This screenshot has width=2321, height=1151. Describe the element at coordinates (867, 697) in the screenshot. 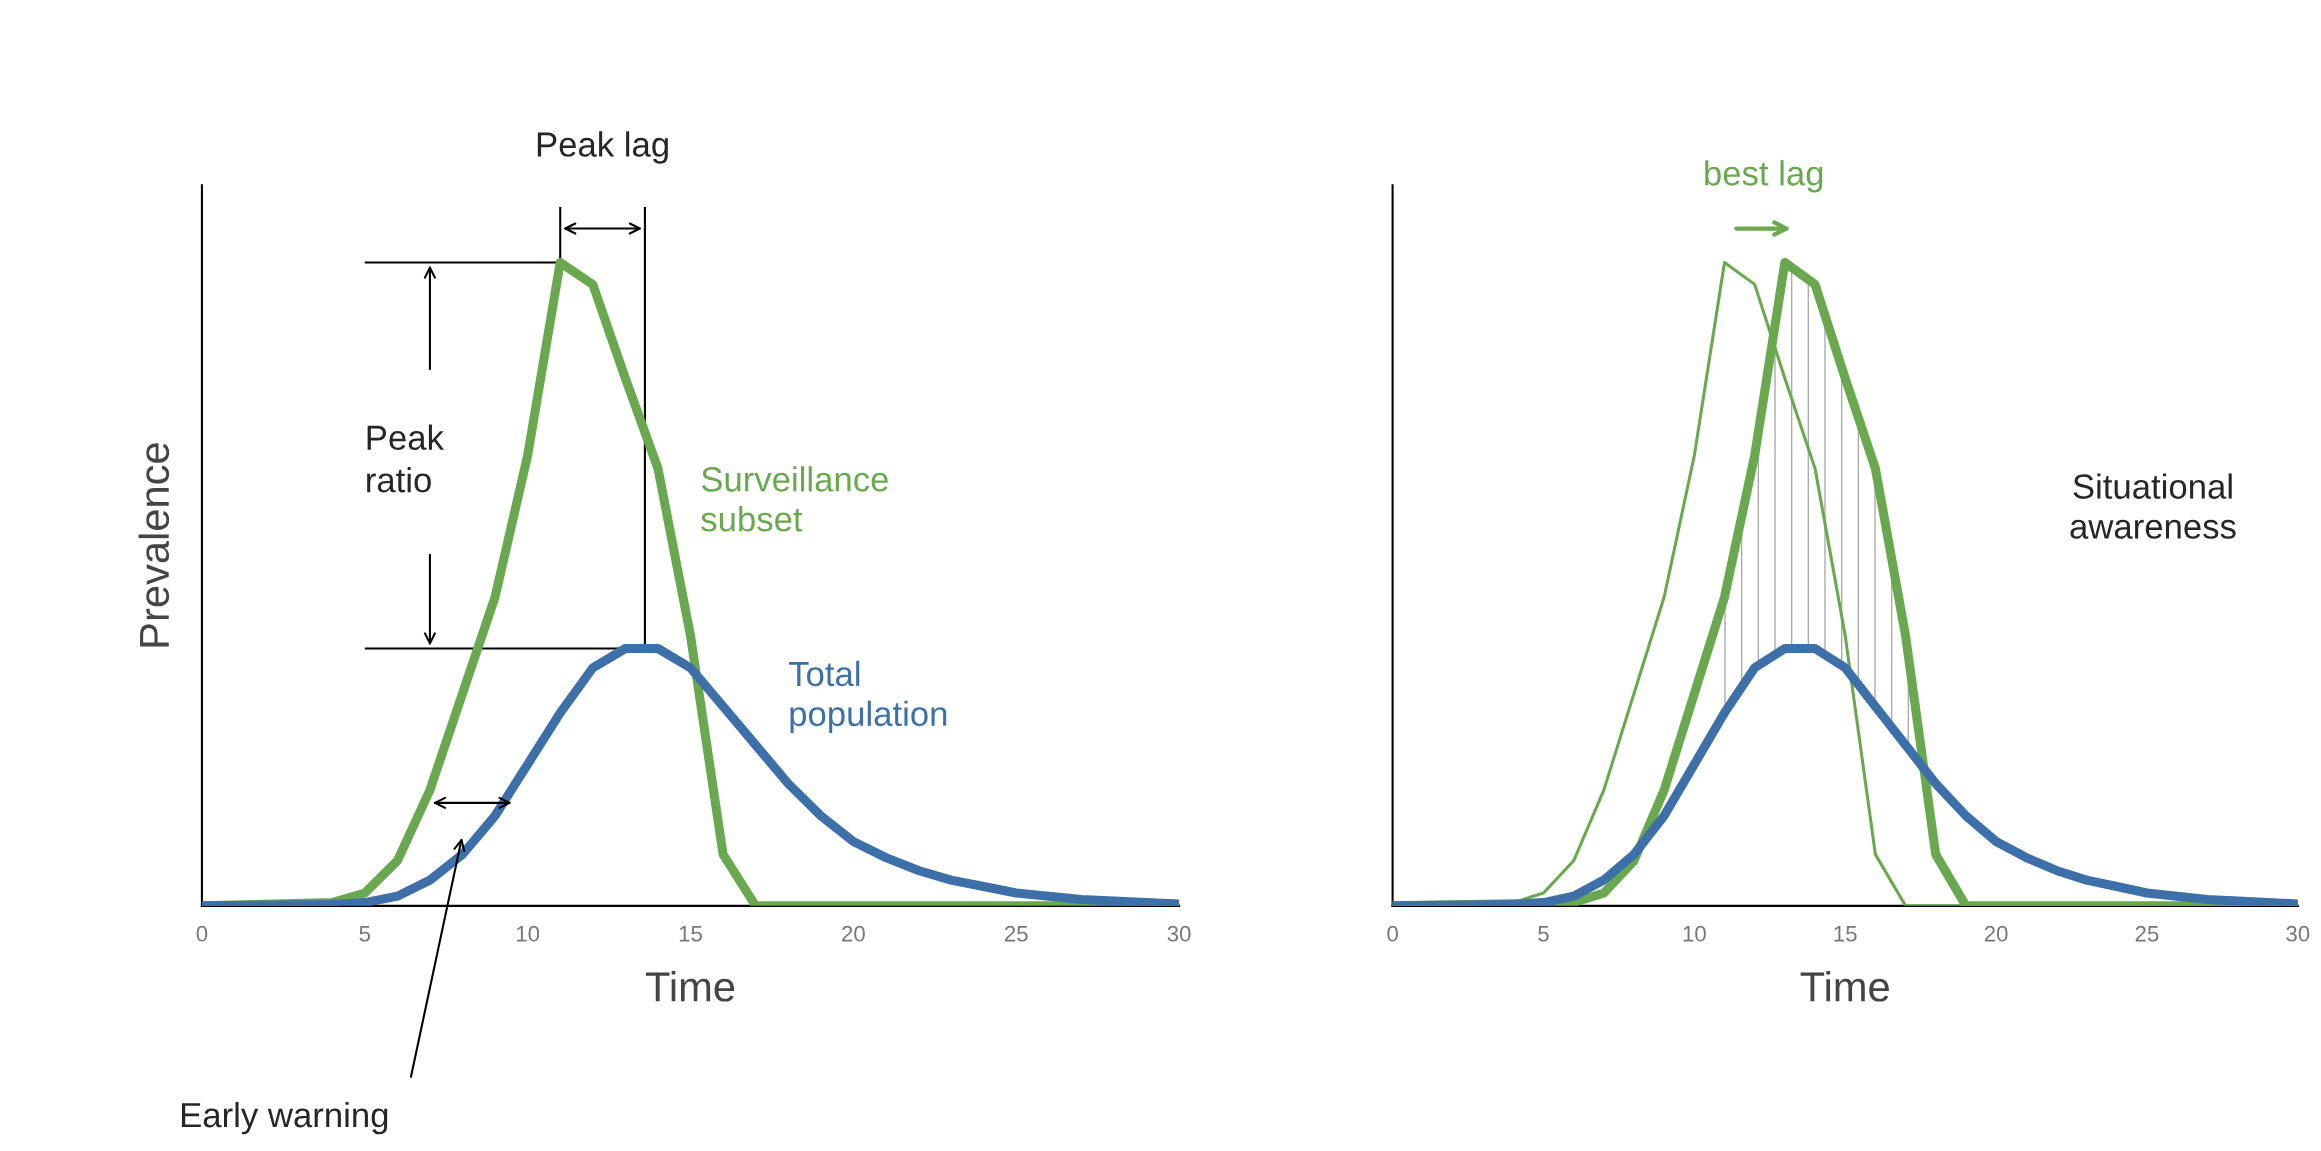

I see `series-label: Total population` at that location.